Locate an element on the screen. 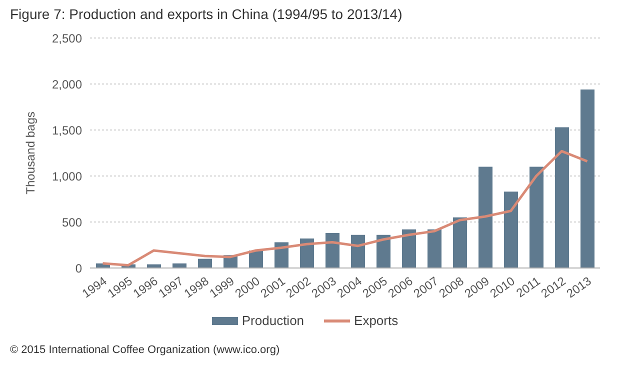 Image resolution: width=640 pixels, height=366 pixels. y-tick-label: 2,000 is located at coordinates (67, 84).